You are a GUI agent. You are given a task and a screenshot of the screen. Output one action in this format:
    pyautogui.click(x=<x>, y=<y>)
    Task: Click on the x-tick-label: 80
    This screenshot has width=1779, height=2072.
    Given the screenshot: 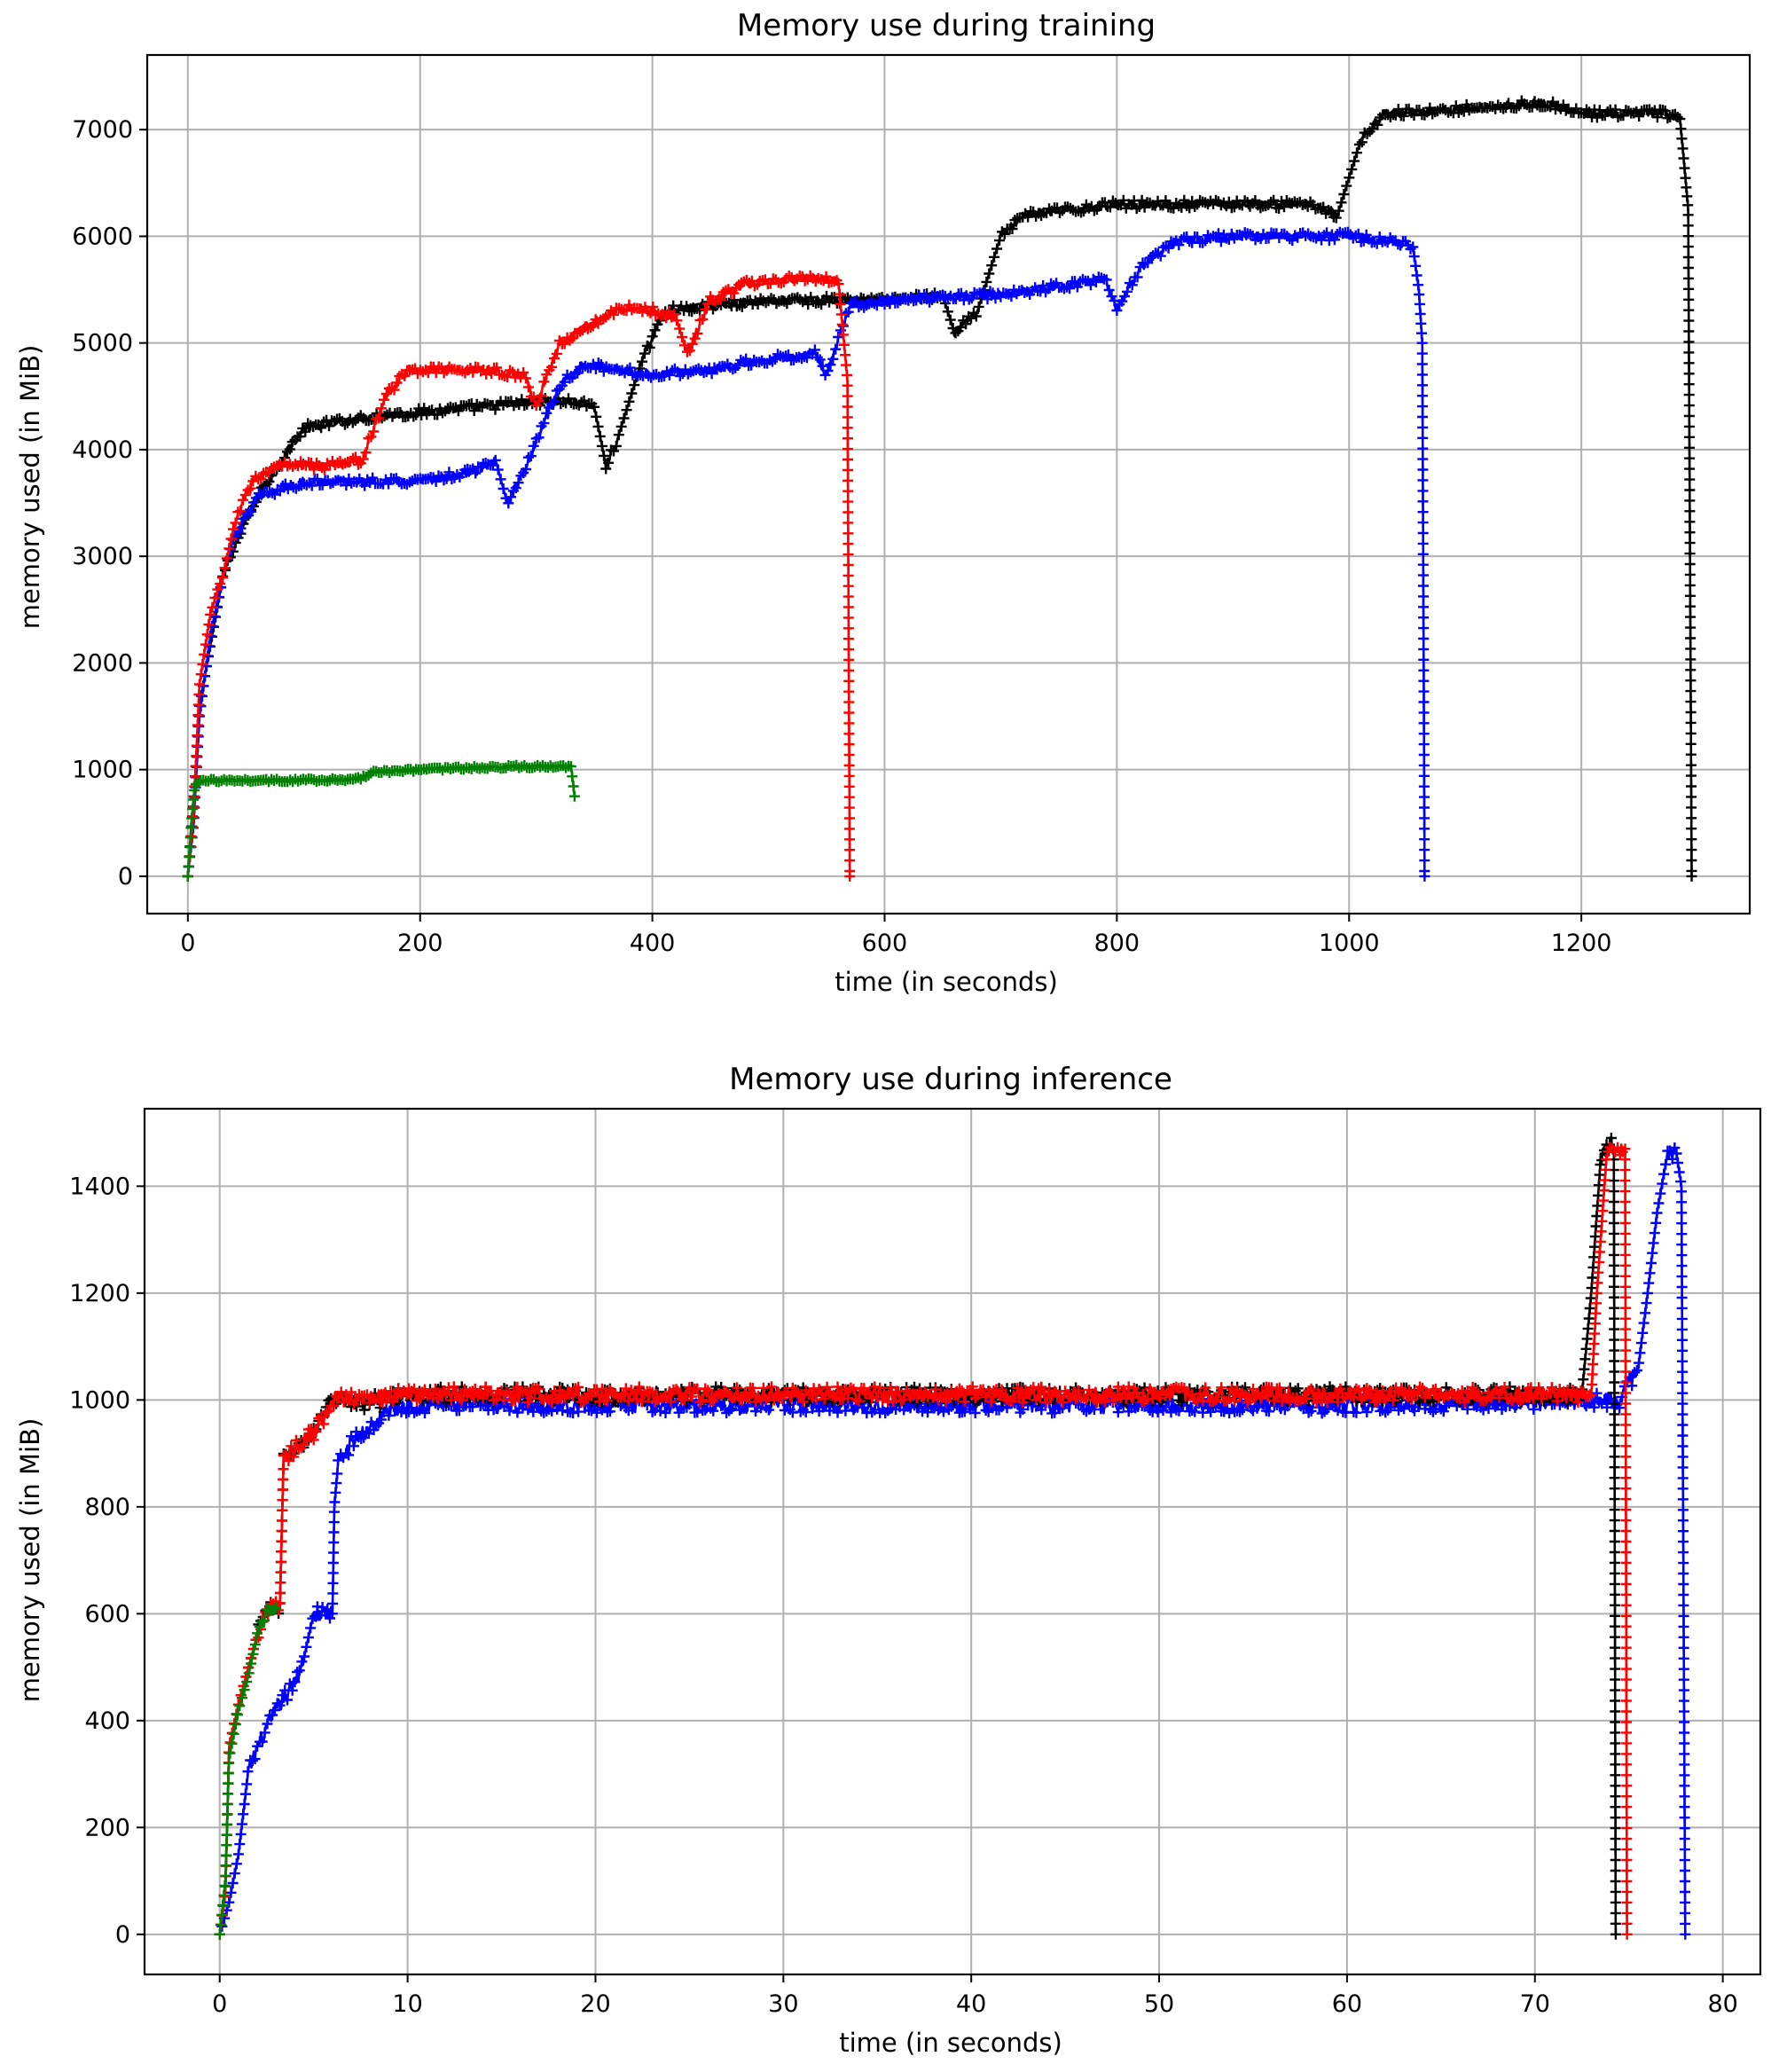 What is the action you would take?
    pyautogui.click(x=1722, y=2004)
    